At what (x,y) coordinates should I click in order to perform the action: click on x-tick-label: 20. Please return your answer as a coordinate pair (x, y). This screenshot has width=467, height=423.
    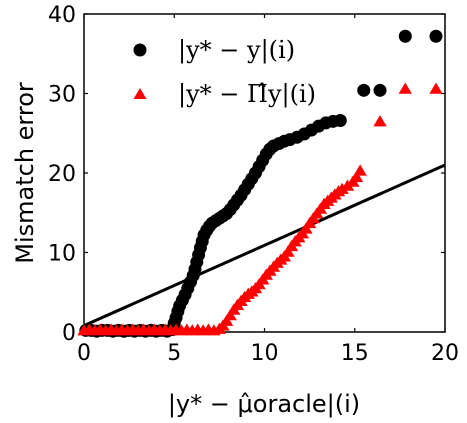
    Looking at the image, I should click on (445, 353).